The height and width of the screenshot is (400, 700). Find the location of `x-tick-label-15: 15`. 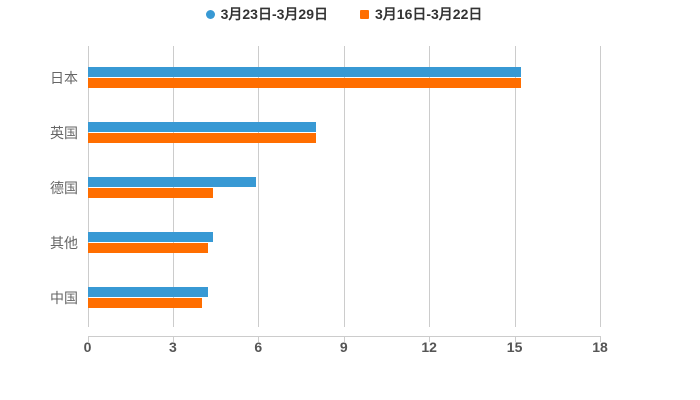

x-tick-label-15: 15 is located at coordinates (514, 347).